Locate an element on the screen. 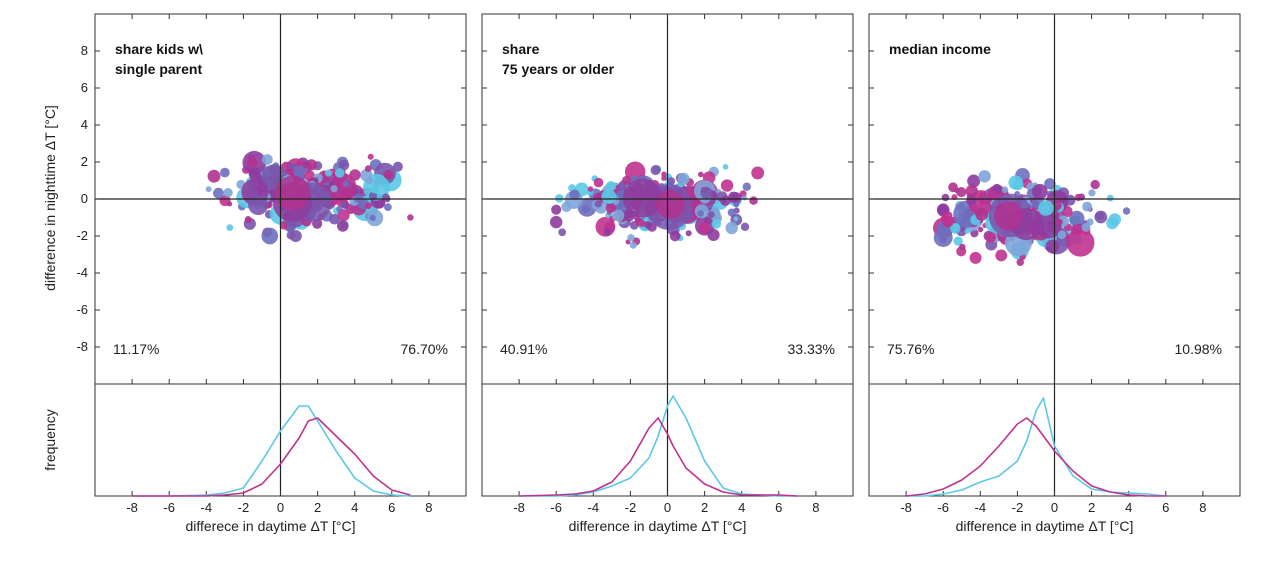 This screenshot has height=563, width=1262. x-tick-label: 0 is located at coordinates (280, 507).